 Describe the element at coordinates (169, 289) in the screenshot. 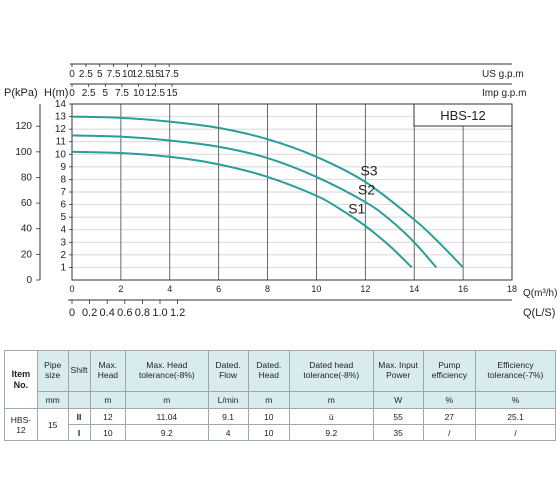

I see `flow-m3h-tick-label: 4` at that location.